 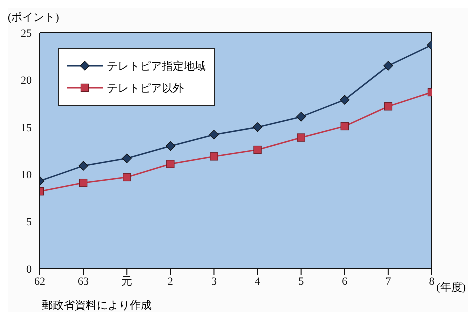 I want to click on legend-label: テレトピア以外, so click(x=145, y=89).